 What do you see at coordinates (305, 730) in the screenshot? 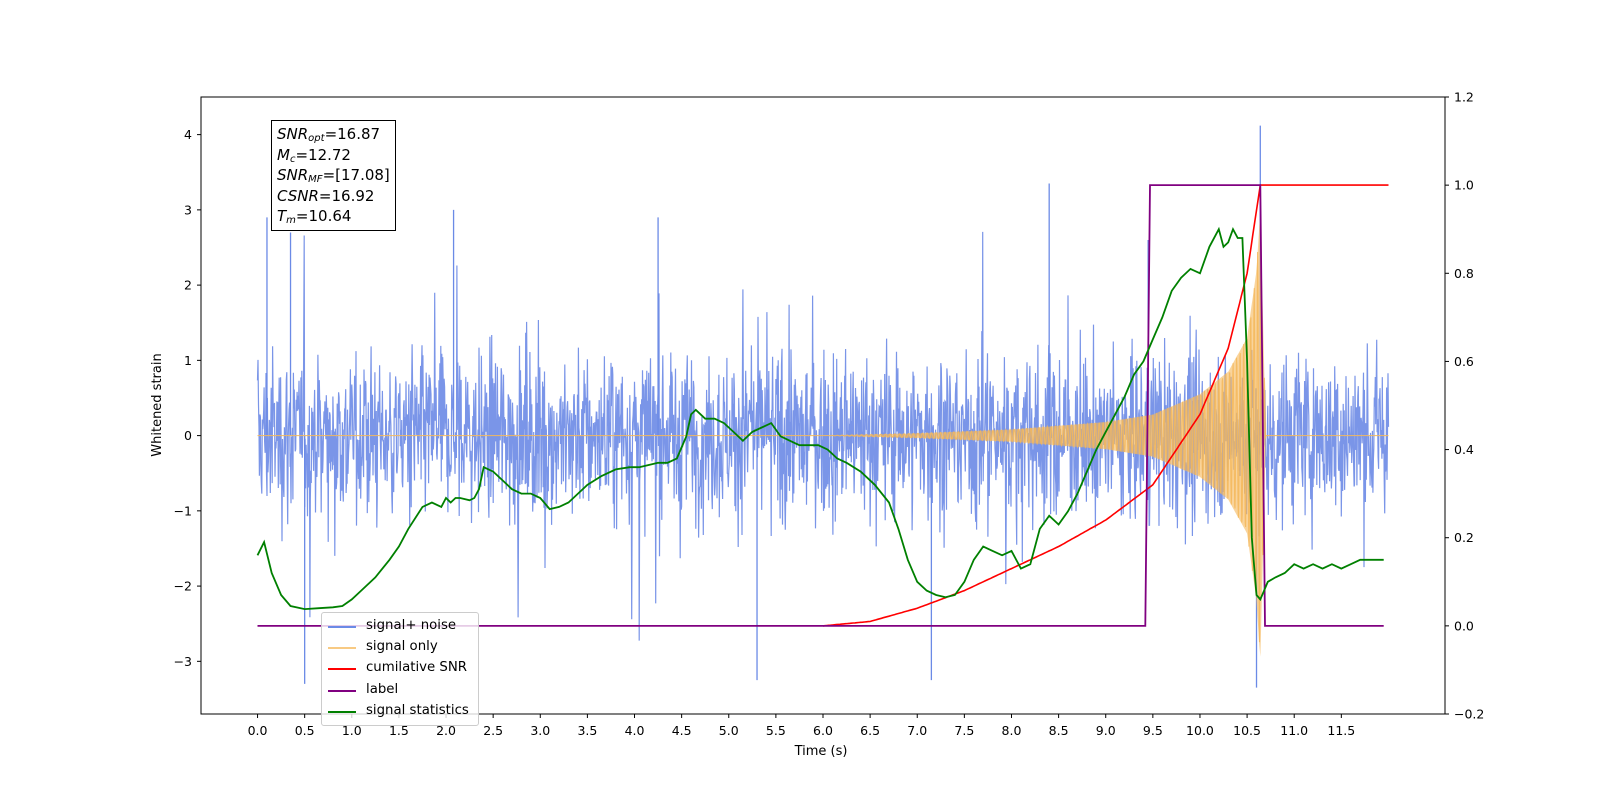
I see `x-tick-label: 0.5` at bounding box center [305, 730].